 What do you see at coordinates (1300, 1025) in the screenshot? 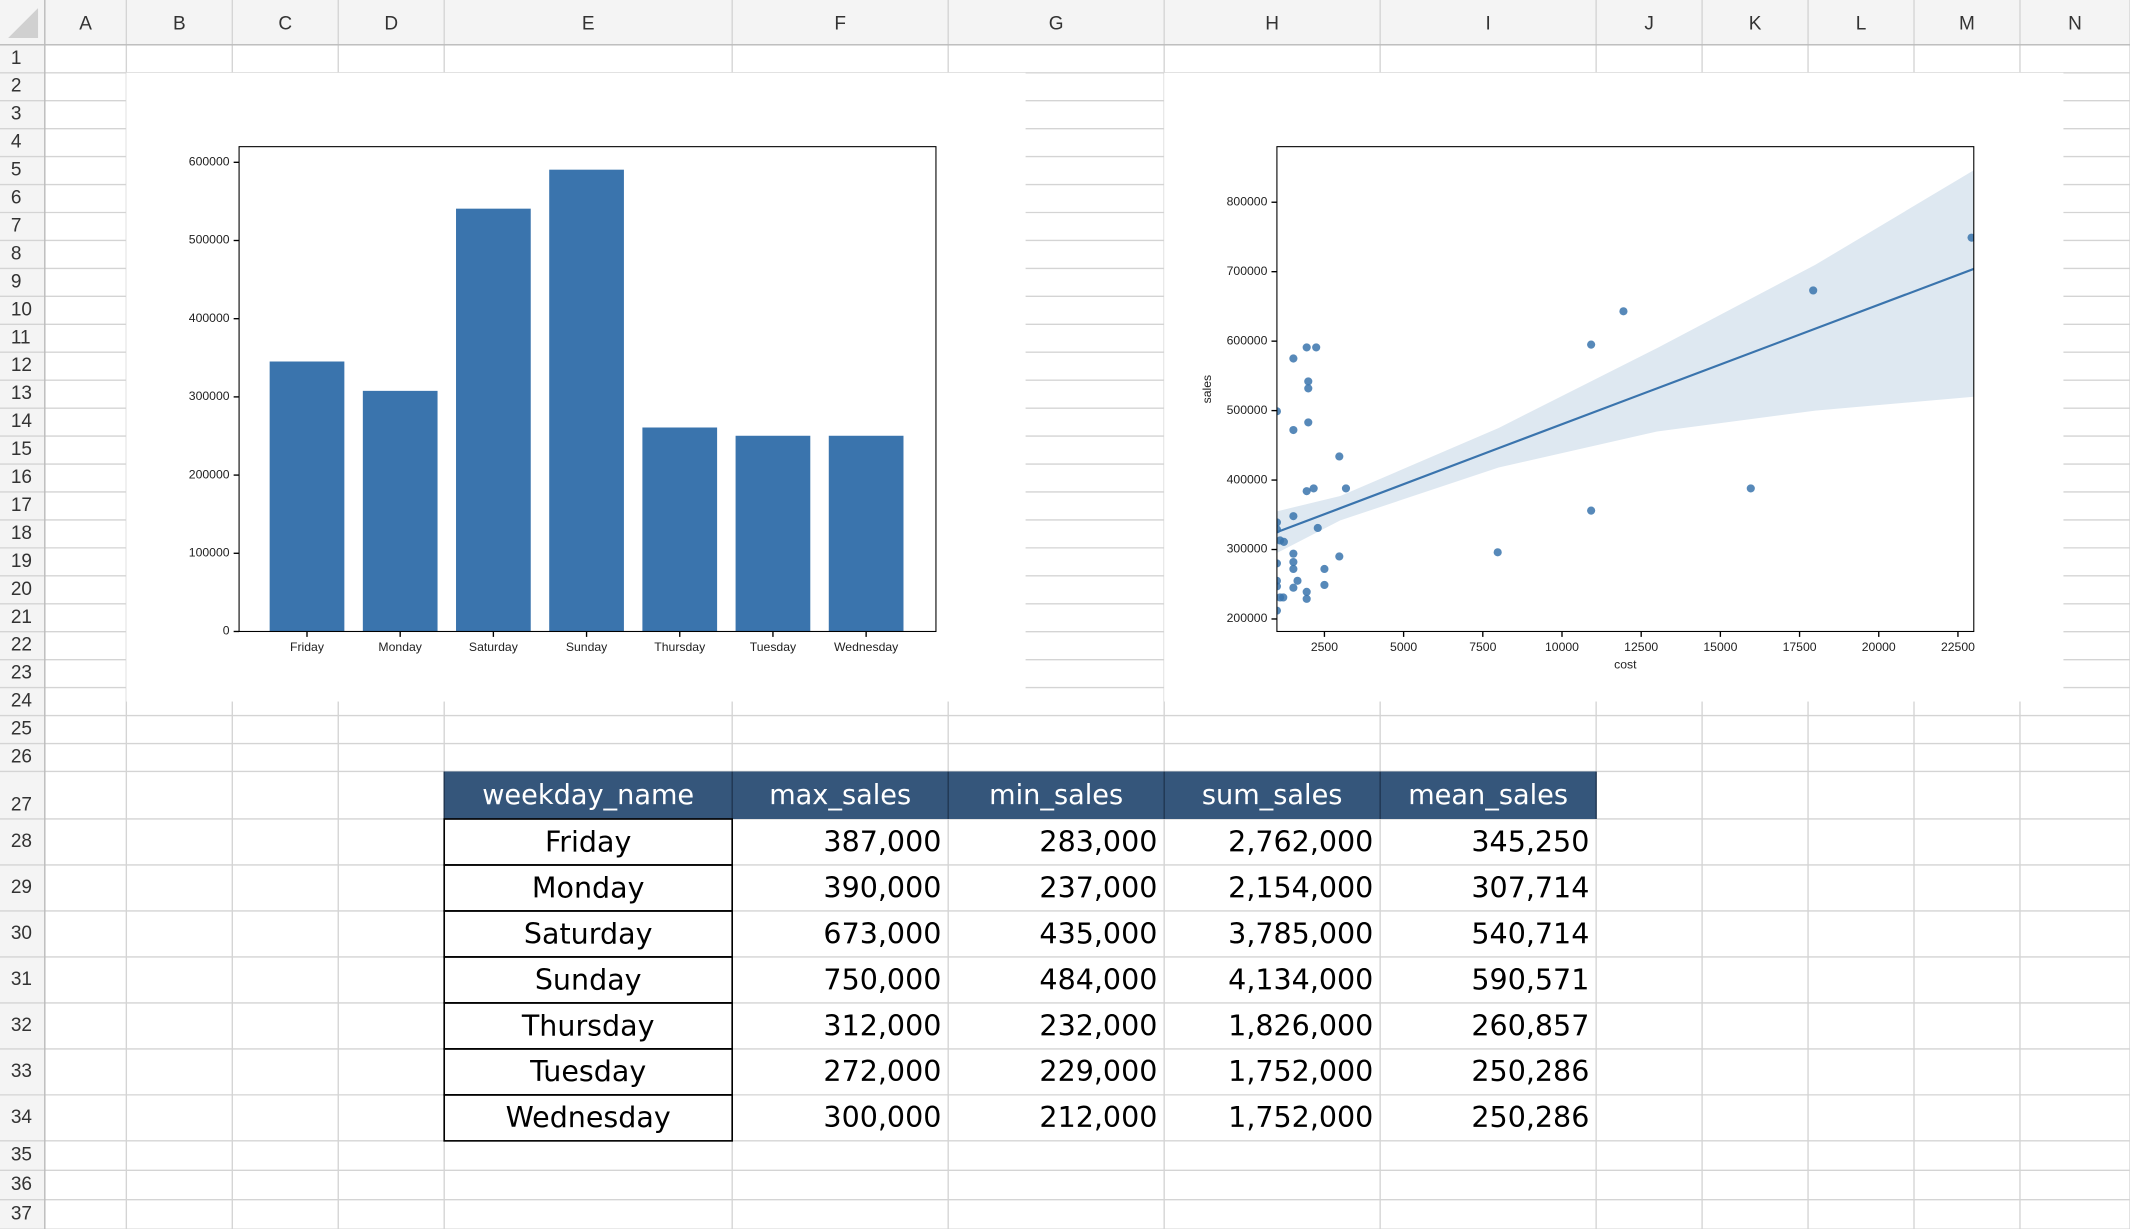
I see `table-cell: 1,826,000` at bounding box center [1300, 1025].